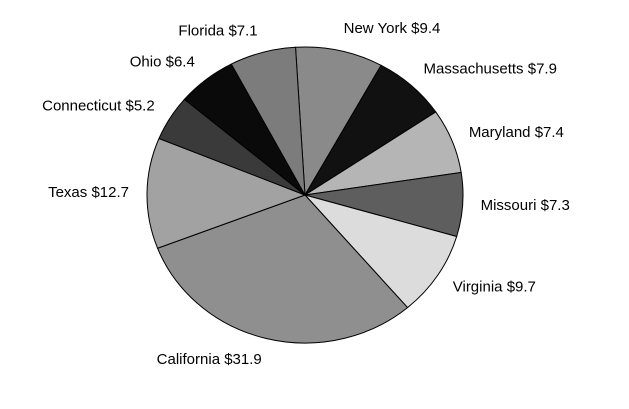  What do you see at coordinates (242, 30) in the screenshot?
I see `slice-value: $7.1` at bounding box center [242, 30].